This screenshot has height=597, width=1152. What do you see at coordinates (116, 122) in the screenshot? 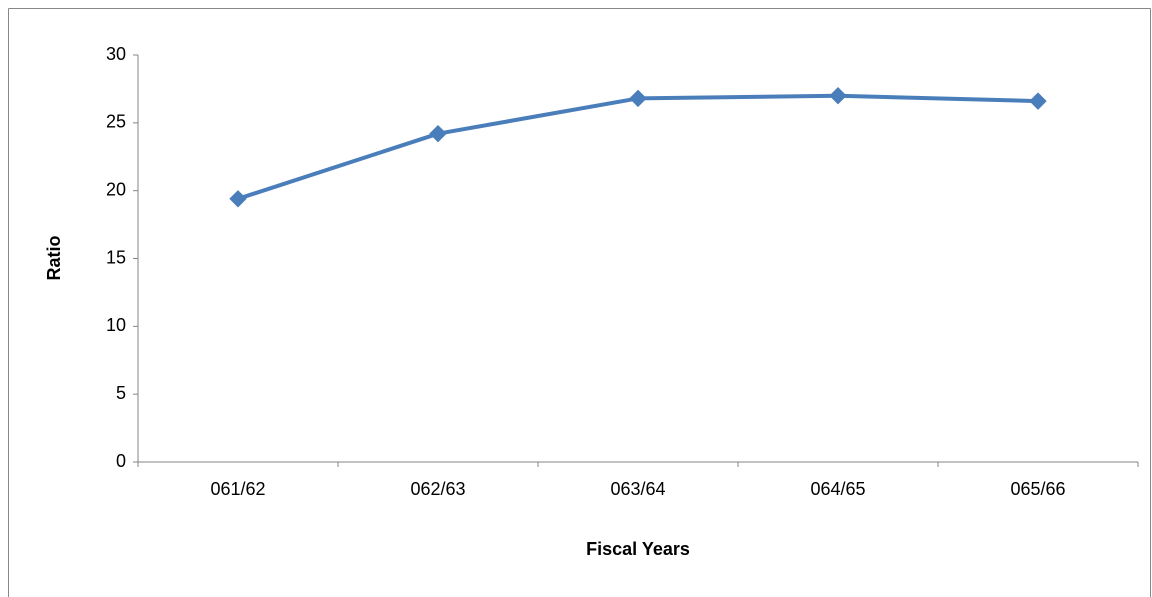
I see `y-tick-label: 25` at bounding box center [116, 122].